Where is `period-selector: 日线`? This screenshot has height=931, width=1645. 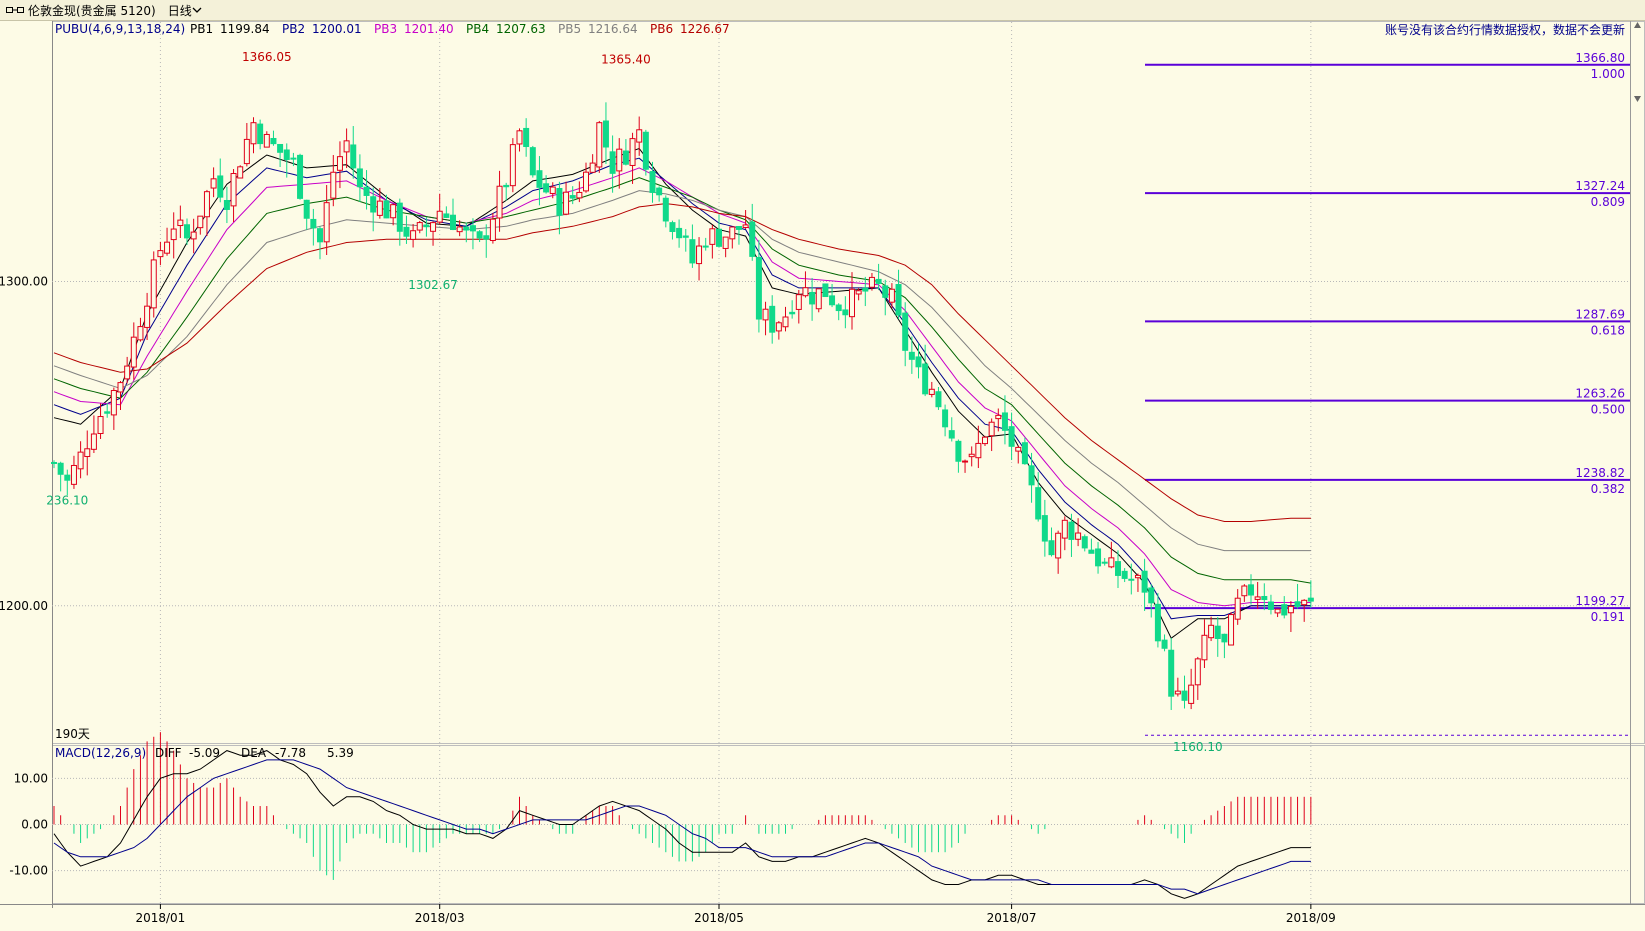 period-selector: 日线 is located at coordinates (185, 10).